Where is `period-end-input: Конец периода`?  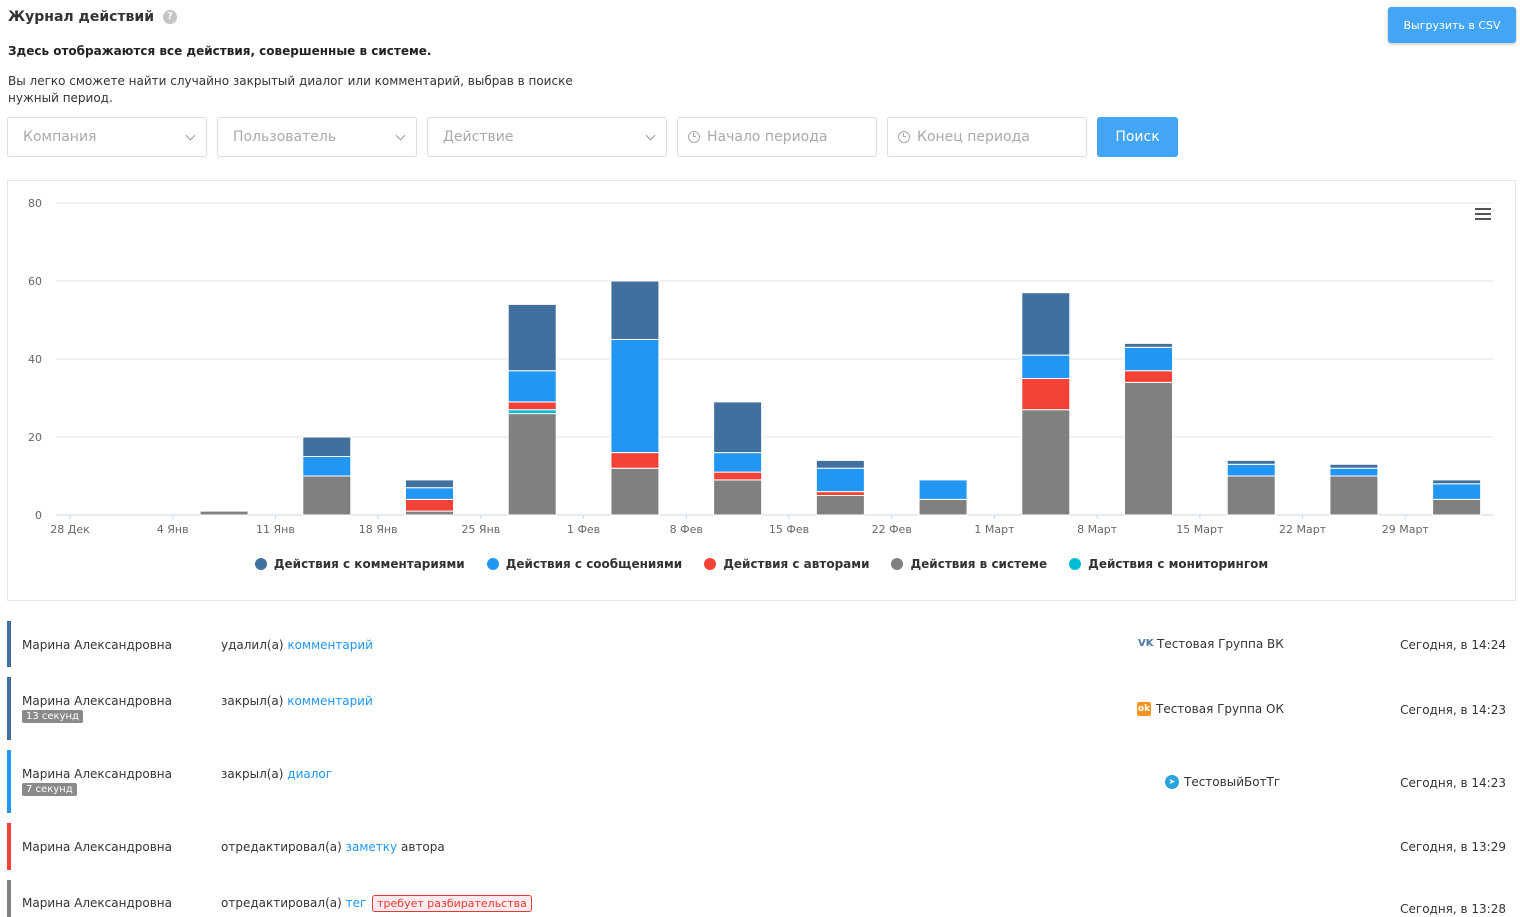 period-end-input: Конец периода is located at coordinates (987, 137).